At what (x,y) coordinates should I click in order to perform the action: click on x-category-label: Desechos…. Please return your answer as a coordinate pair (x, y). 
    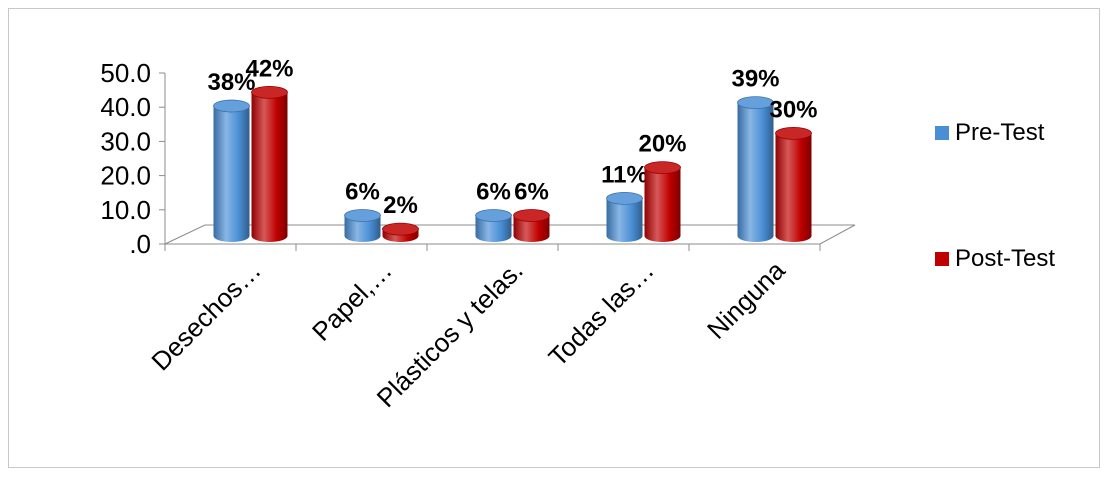
    Looking at the image, I should click on (205, 315).